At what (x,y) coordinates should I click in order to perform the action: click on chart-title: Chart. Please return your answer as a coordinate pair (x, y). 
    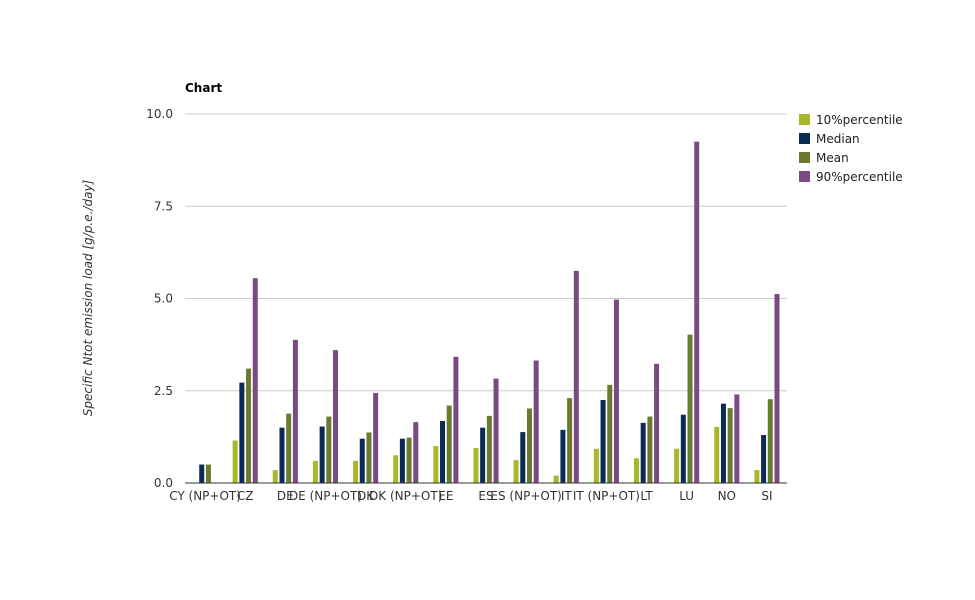
    Looking at the image, I should click on (203, 88).